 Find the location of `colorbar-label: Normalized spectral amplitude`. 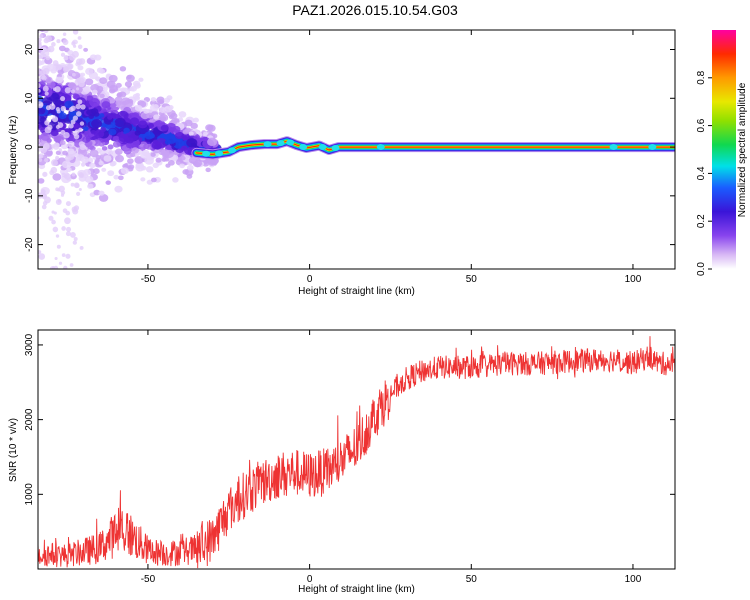

colorbar-label: Normalized spectral amplitude is located at coordinates (742, 149).